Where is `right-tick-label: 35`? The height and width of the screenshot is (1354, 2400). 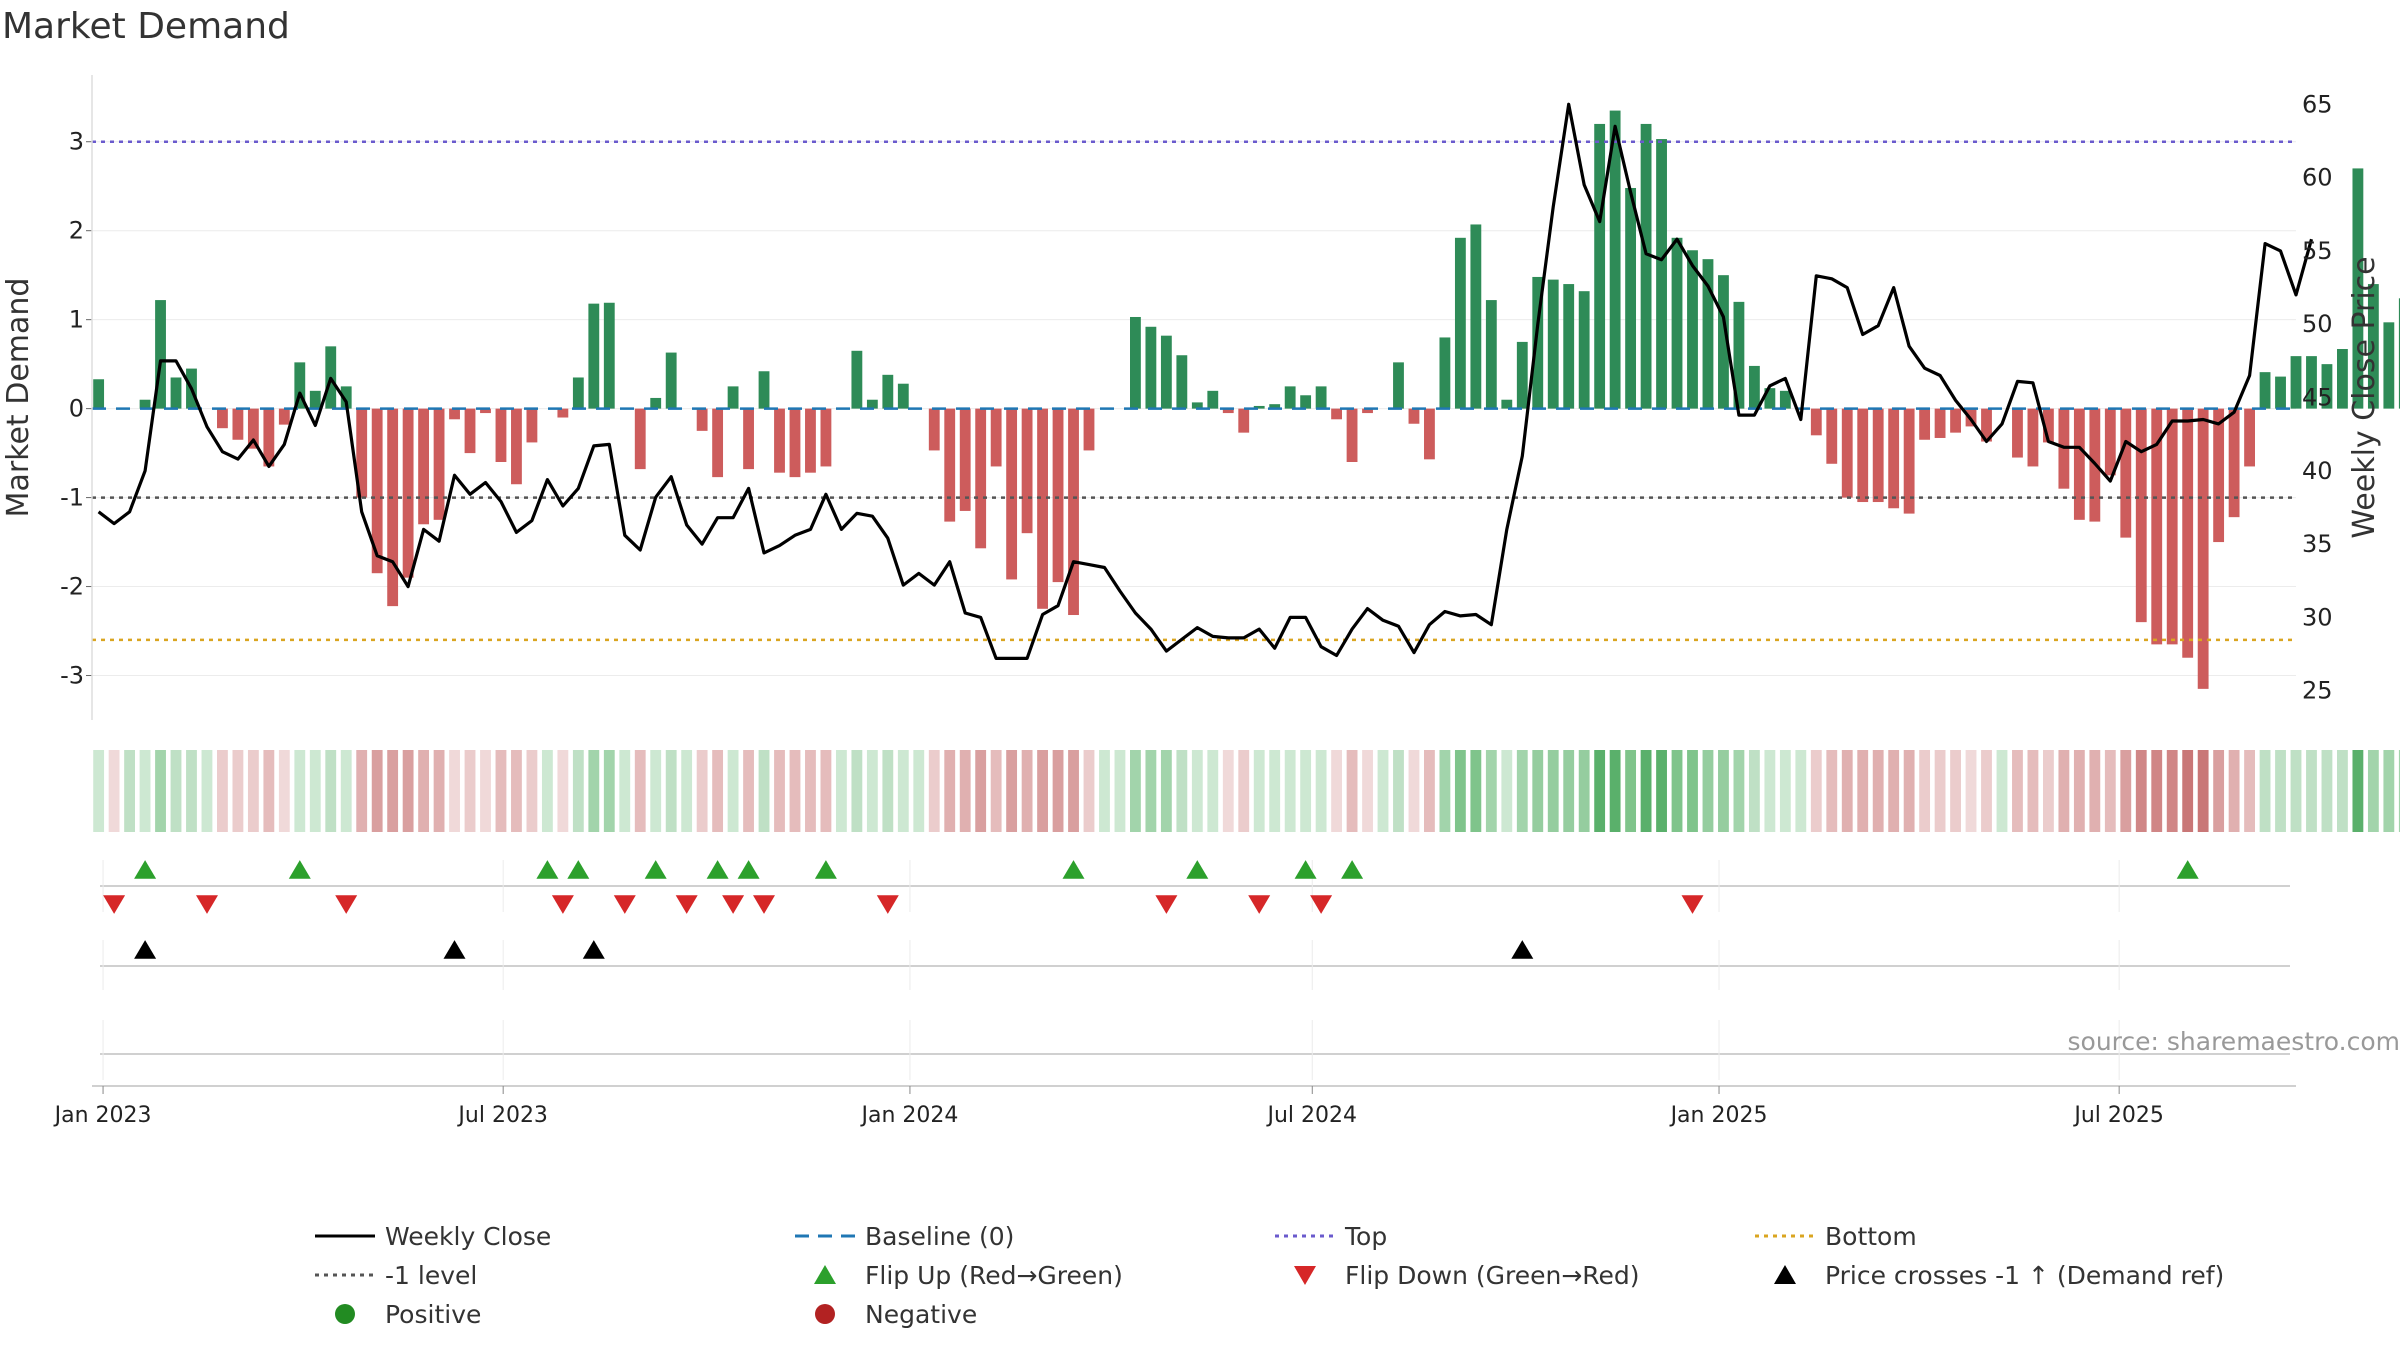 right-tick-label: 35 is located at coordinates (2317, 544).